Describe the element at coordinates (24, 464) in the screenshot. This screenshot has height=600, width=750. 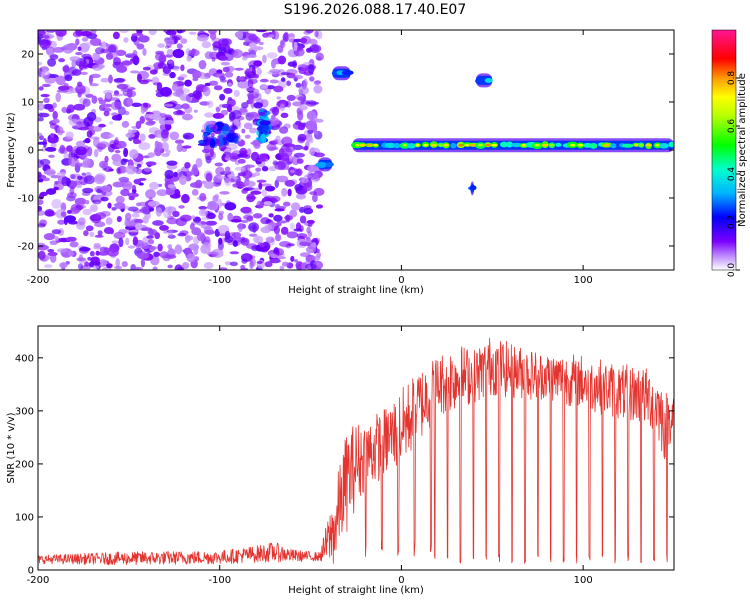
I see `y-tick-label: 200` at that location.